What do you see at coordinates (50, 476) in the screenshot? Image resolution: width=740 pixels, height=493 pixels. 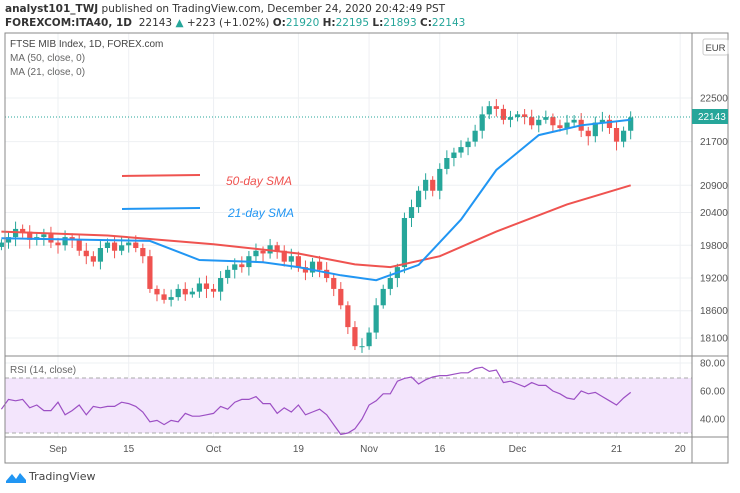 I see `tradingview-logo: TradingView` at bounding box center [50, 476].